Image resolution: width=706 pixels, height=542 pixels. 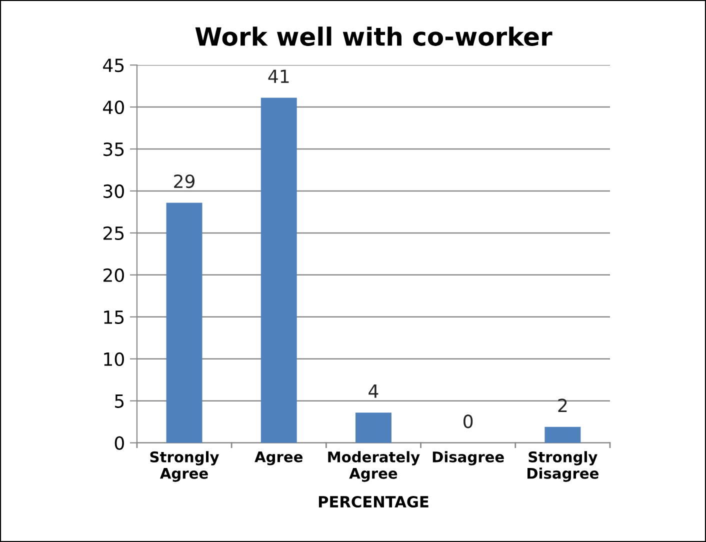 I want to click on y-tick-label: 35, so click(x=114, y=149).